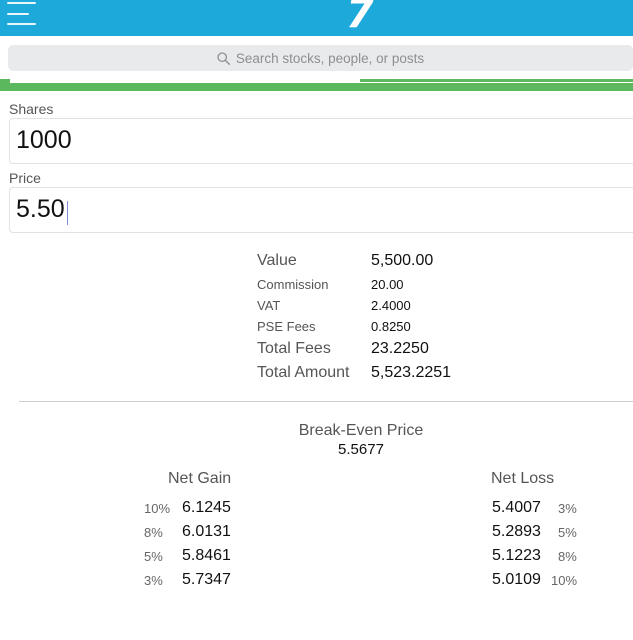 Image resolution: width=633 pixels, height=640 pixels. I want to click on search-icon, so click(223, 58).